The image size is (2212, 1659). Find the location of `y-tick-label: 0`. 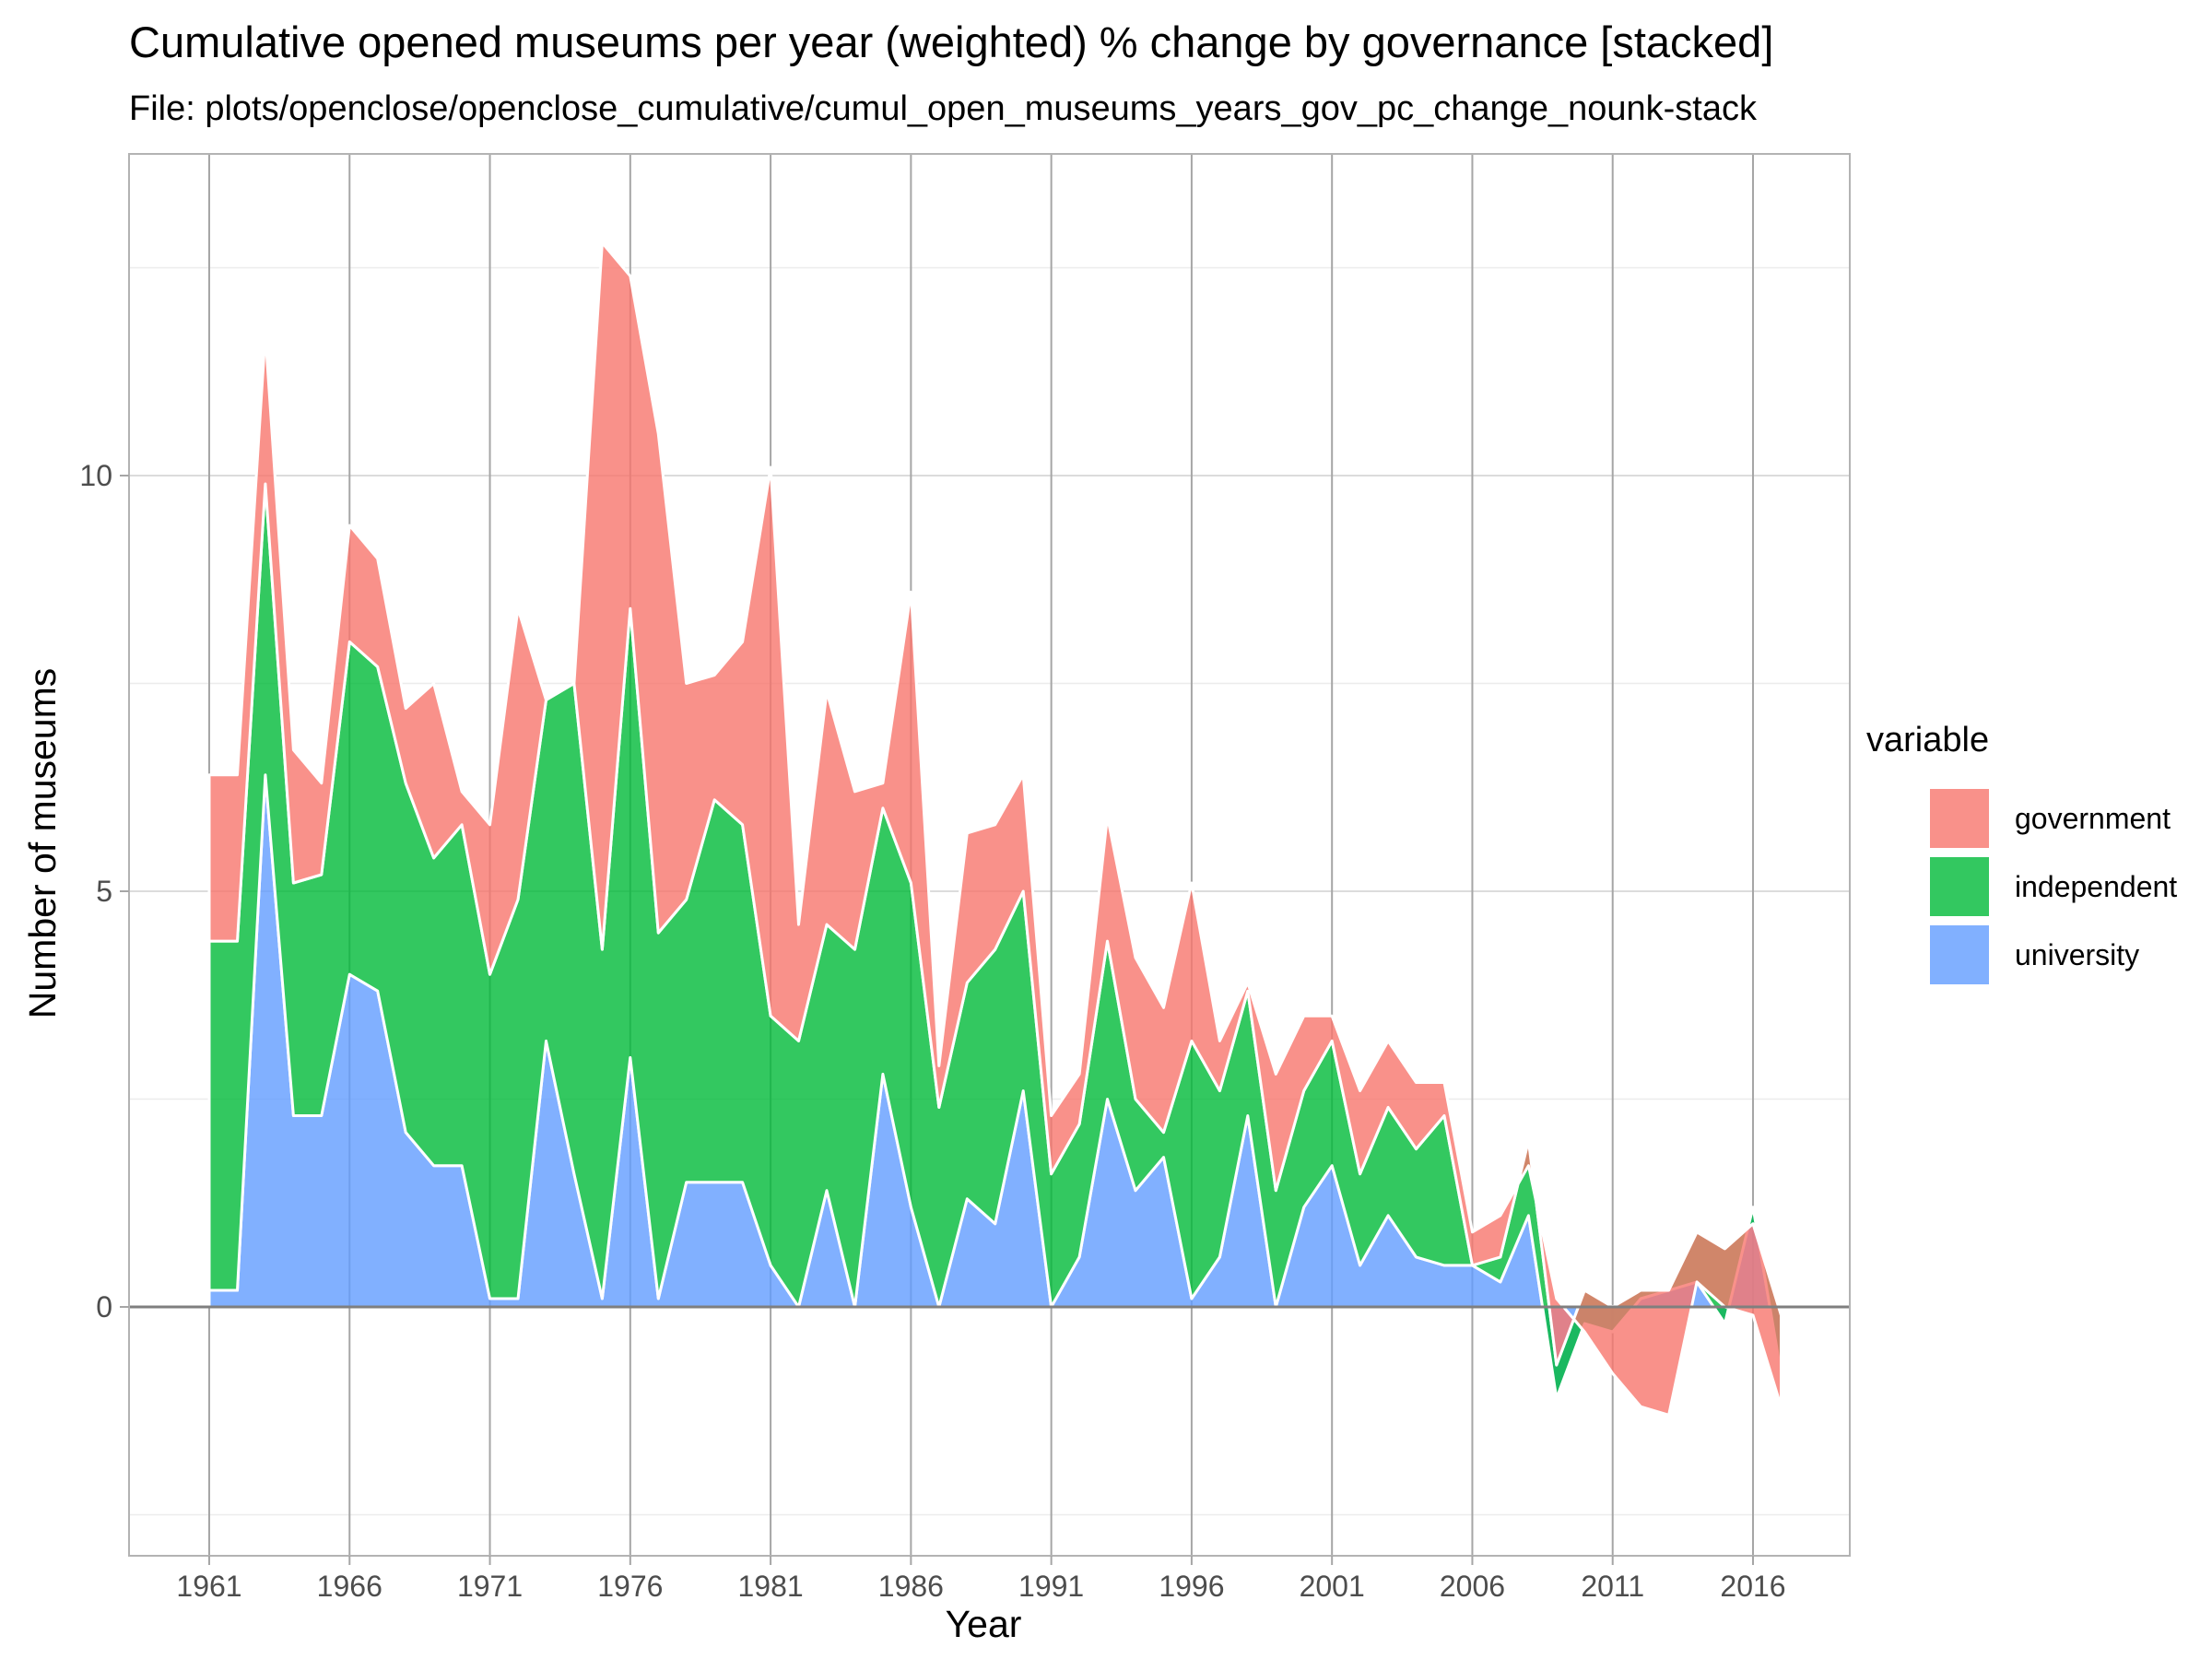

y-tick-label: 0 is located at coordinates (104, 1307).